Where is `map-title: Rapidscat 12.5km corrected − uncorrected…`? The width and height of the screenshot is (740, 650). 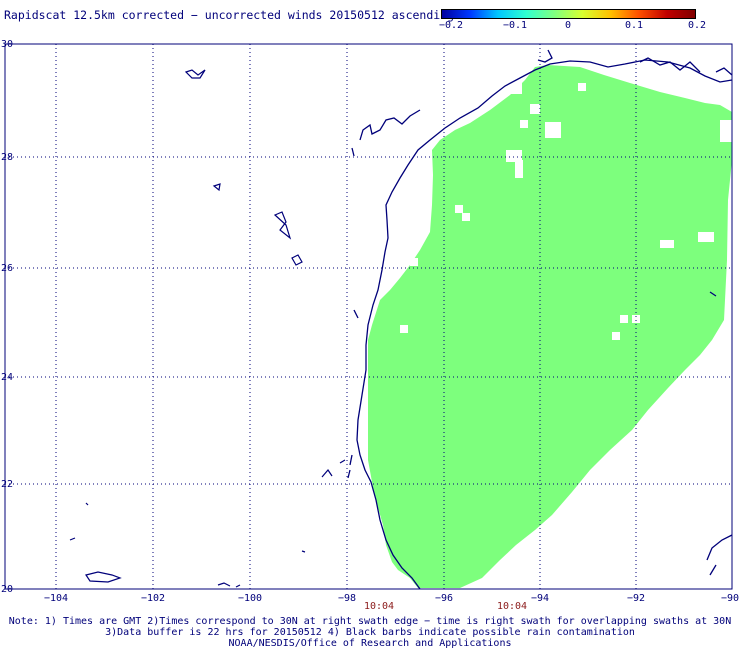
map-title: Rapidscat 12.5km corrected − uncorrected… is located at coordinates (229, 15).